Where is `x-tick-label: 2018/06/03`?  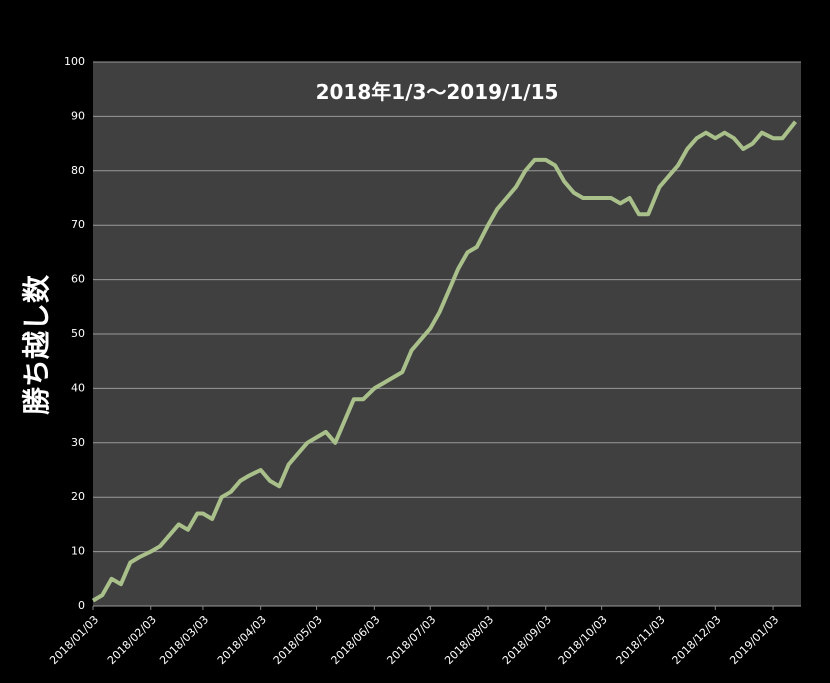
x-tick-label: 2018/06/03 is located at coordinates (356, 640).